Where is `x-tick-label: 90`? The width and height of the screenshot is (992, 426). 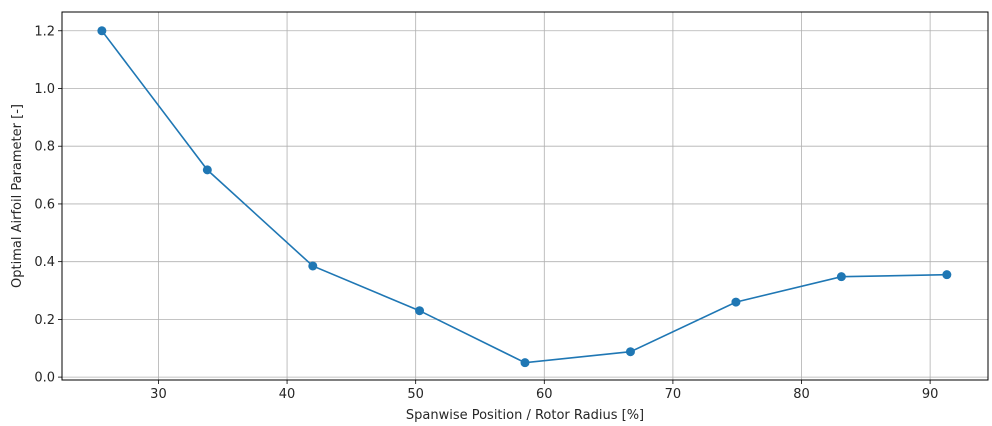 x-tick-label: 90 is located at coordinates (930, 394).